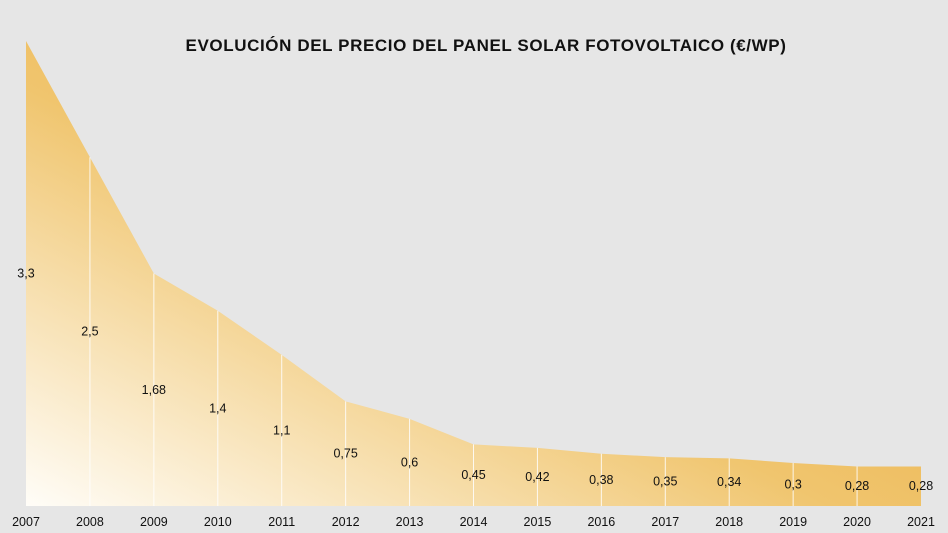 Image resolution: width=948 pixels, height=533 pixels. Describe the element at coordinates (25, 274) in the screenshot. I see `data-label-2007: 3,3` at that location.